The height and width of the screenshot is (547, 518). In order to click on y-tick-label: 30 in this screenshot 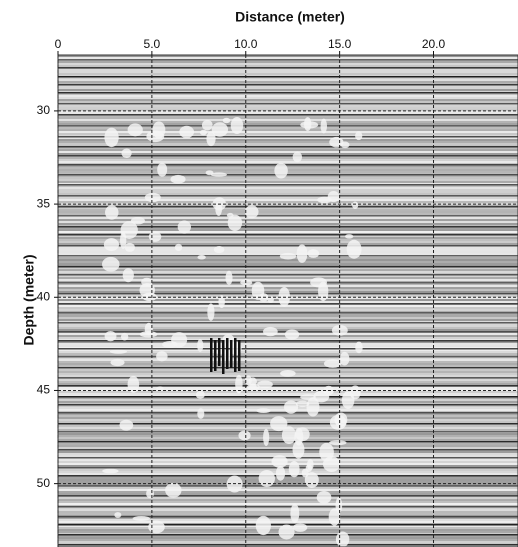, I will do `click(44, 110)`.